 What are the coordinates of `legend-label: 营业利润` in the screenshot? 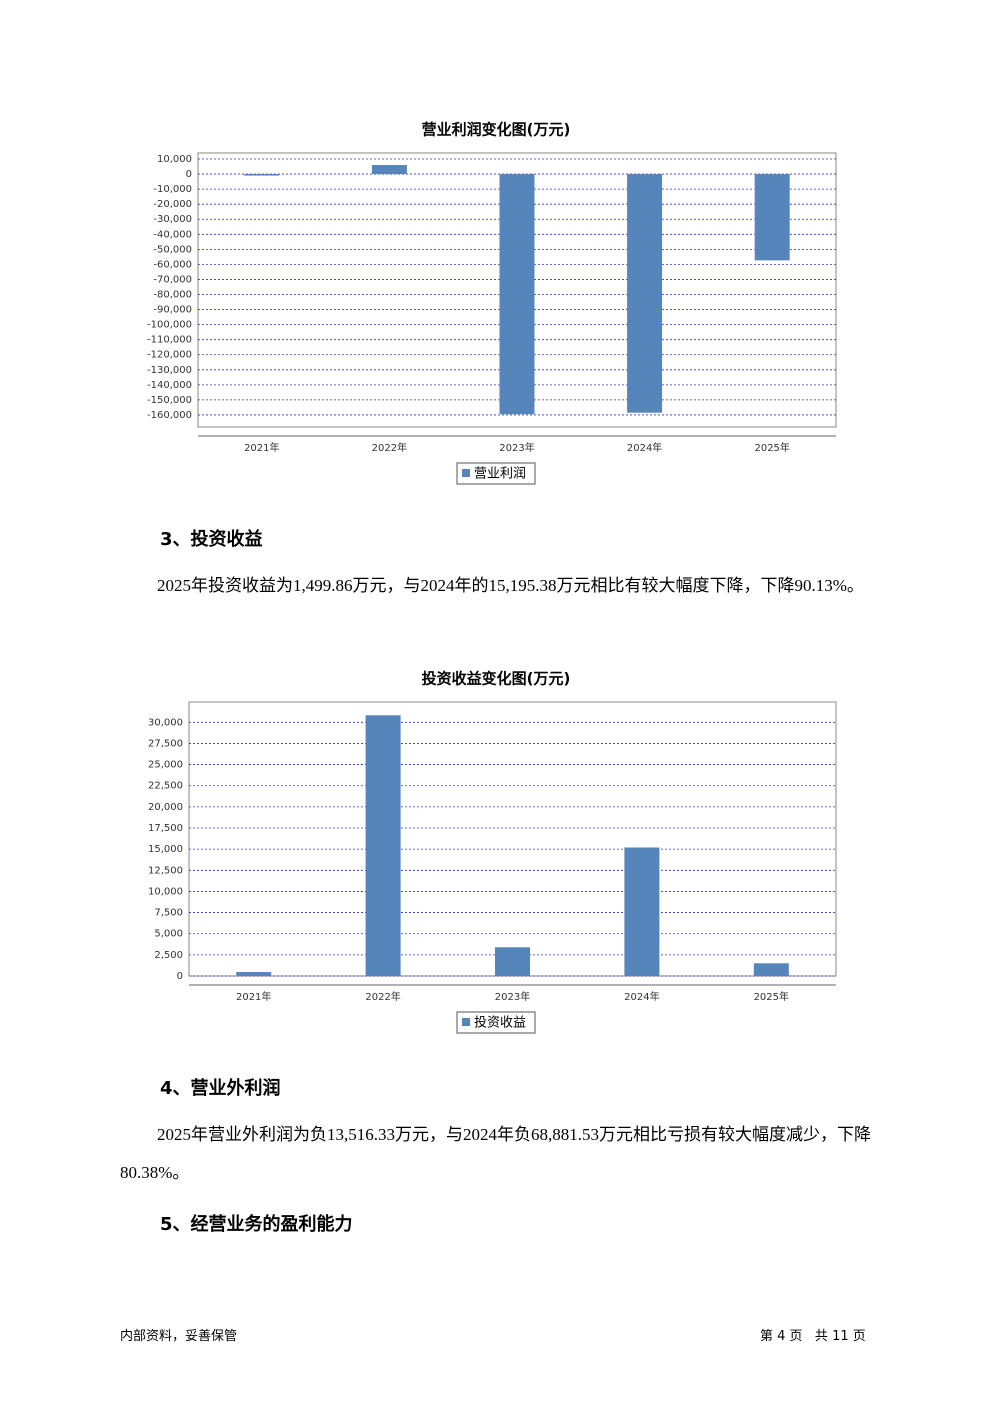 It's located at (500, 474).